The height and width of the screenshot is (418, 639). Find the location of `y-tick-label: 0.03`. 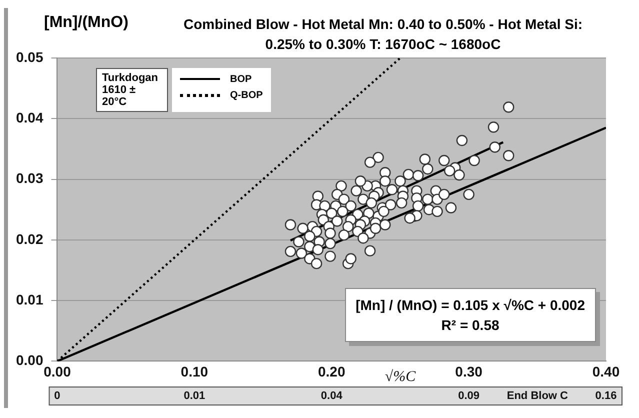

y-tick-label: 0.03 is located at coordinates (30, 178).